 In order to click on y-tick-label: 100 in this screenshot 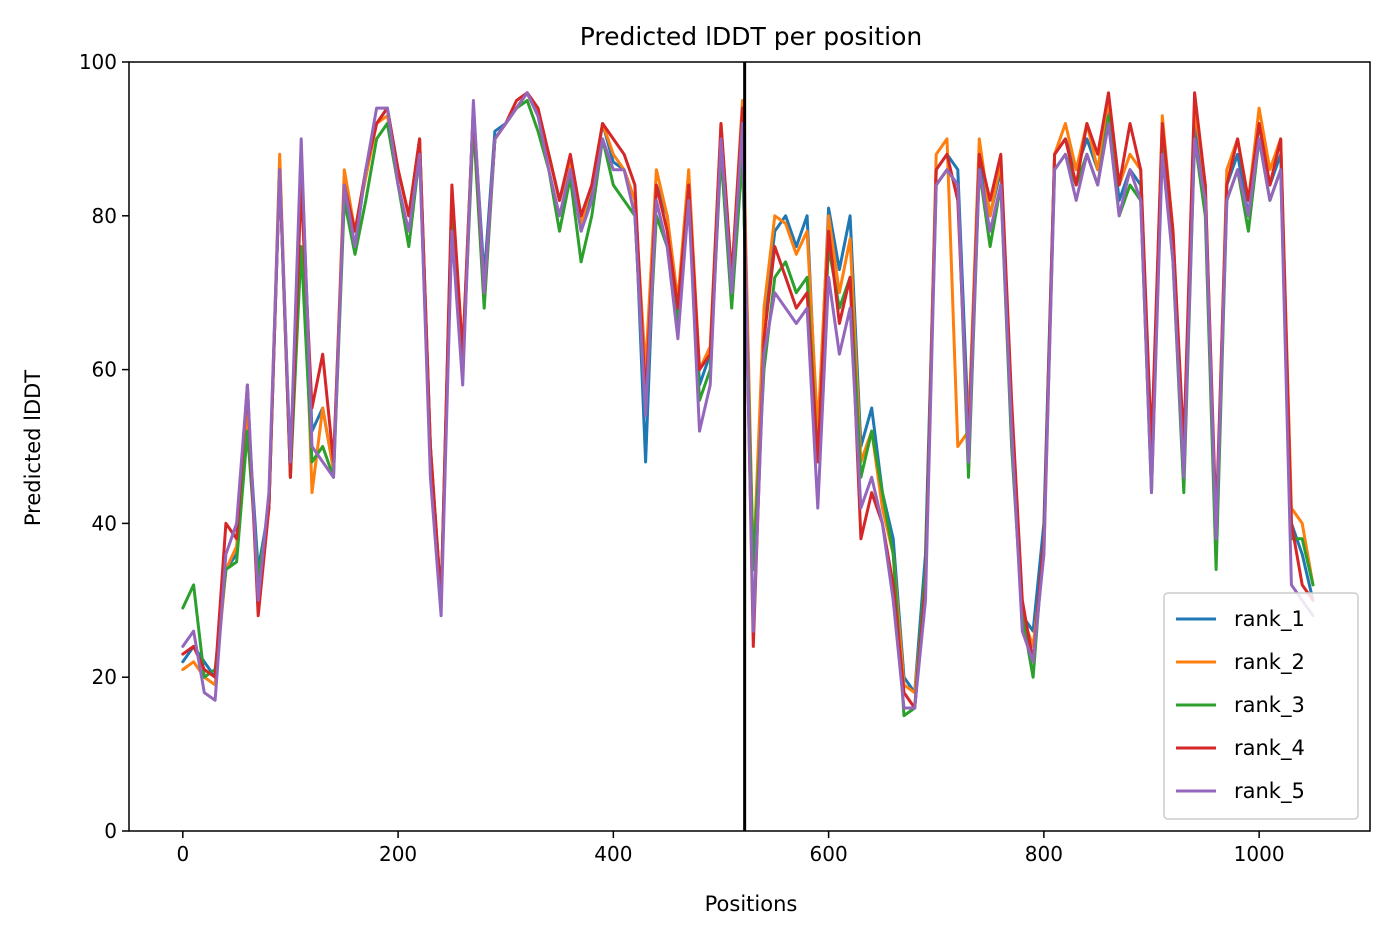, I will do `click(98, 62)`.